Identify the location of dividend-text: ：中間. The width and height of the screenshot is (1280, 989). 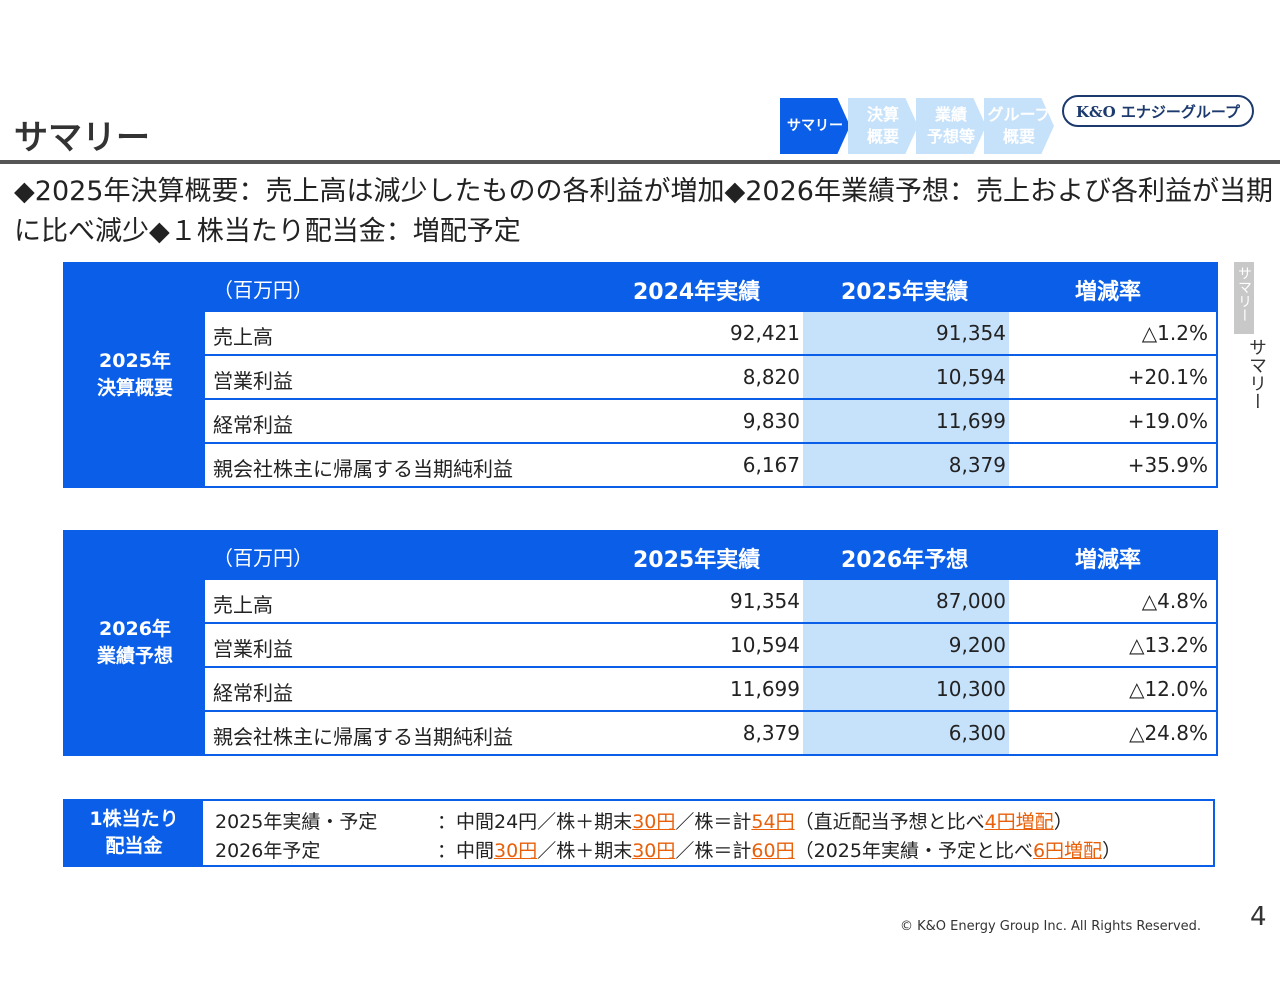
(466, 851).